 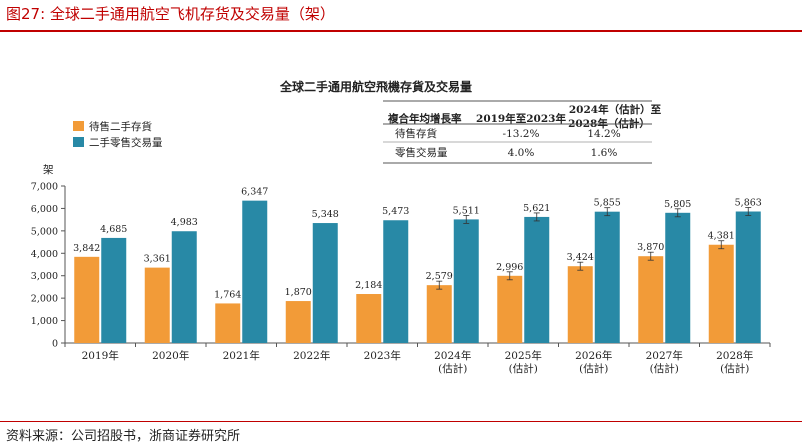 What do you see at coordinates (603, 134) in the screenshot?
I see `table-cell: 14.2%` at bounding box center [603, 134].